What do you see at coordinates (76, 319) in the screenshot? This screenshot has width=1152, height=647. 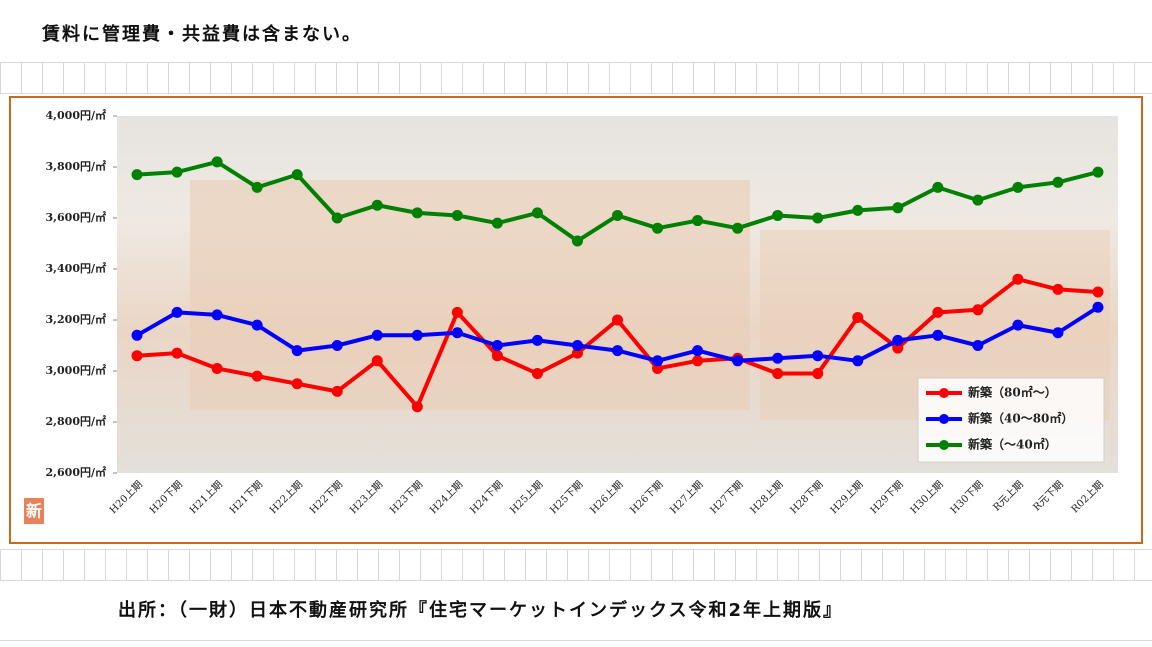 I see `y-tick-label: 3,200円/㎡` at bounding box center [76, 319].